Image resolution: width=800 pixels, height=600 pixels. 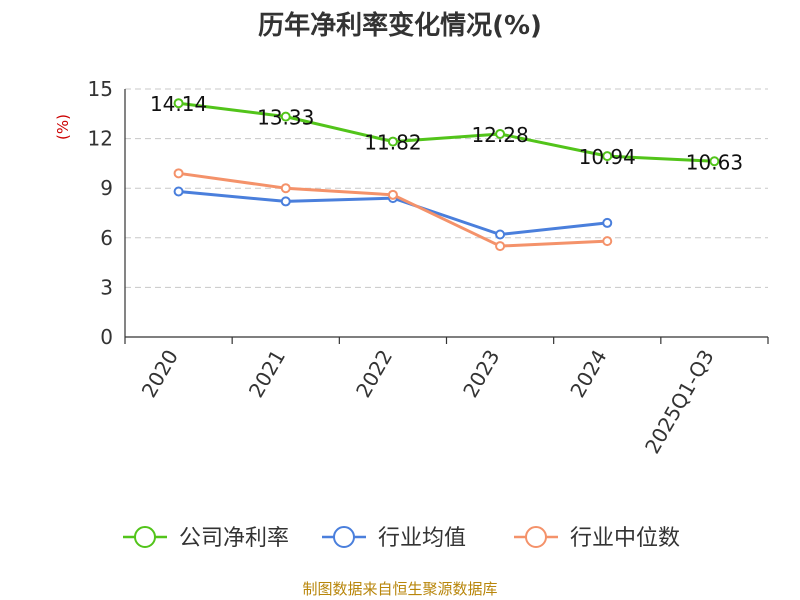 What do you see at coordinates (106, 337) in the screenshot?
I see `y-tick-label: 0` at bounding box center [106, 337].